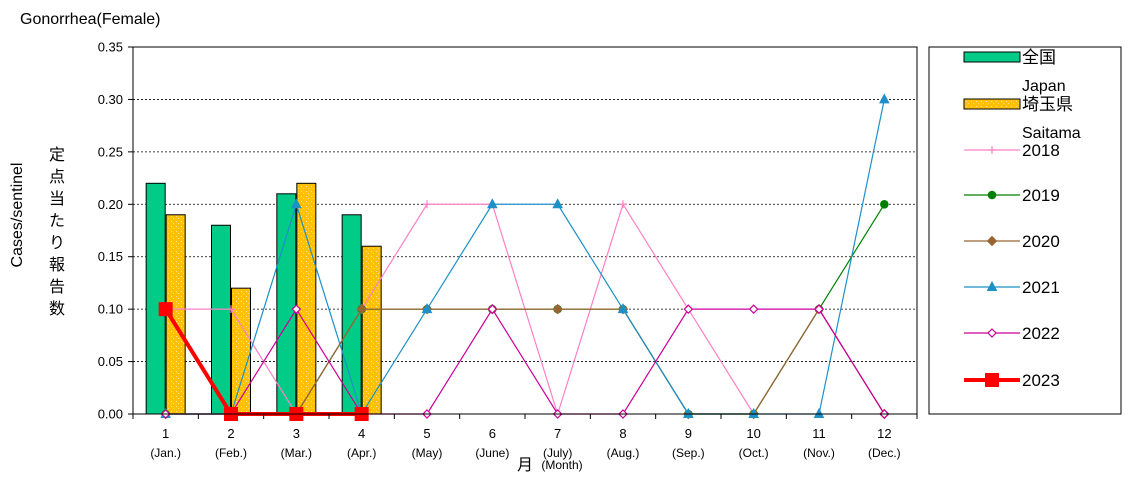 This screenshot has width=1130, height=477. What do you see at coordinates (753, 433) in the screenshot?
I see `x-tick-label: 10` at bounding box center [753, 433].